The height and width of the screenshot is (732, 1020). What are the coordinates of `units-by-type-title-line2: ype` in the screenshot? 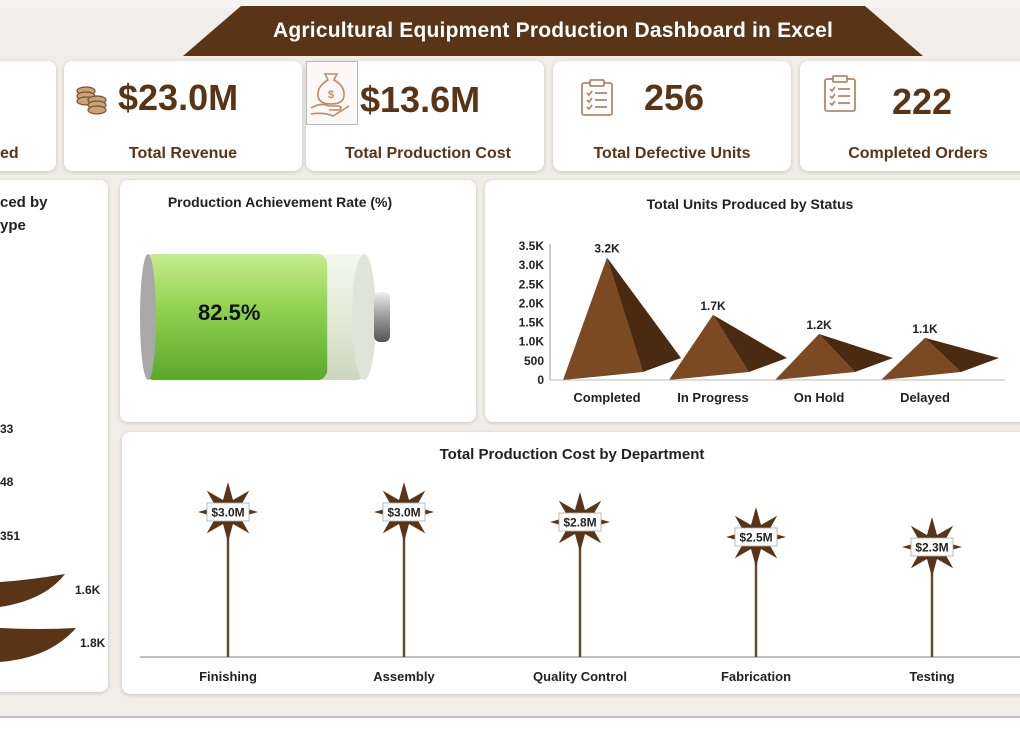 It's located at (13, 225).